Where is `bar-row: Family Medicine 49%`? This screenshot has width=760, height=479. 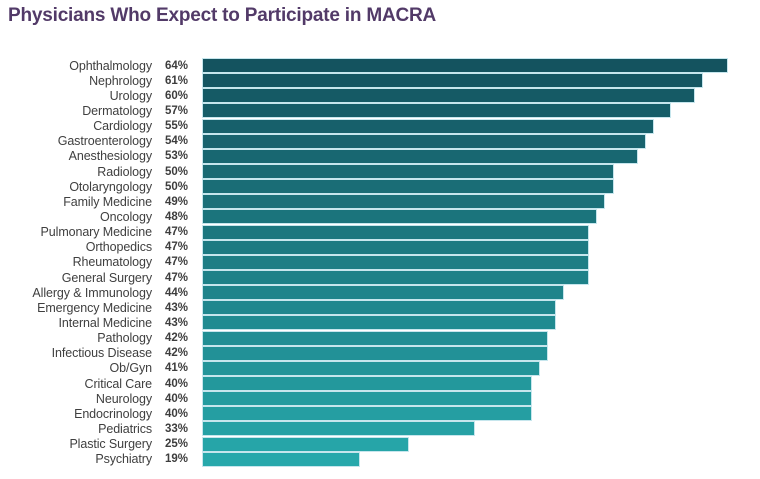 bar-row: Family Medicine 49% is located at coordinates (380, 202).